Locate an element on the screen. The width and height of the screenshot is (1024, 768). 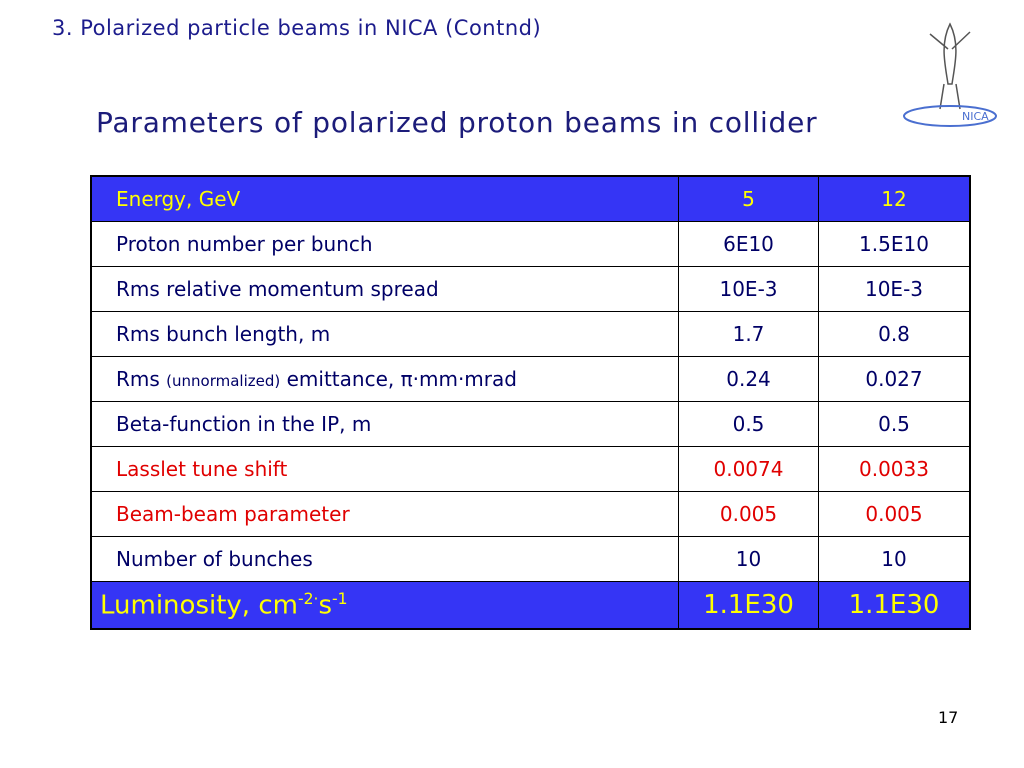
table-row: Beam-beam parameter 0.005 0.005 is located at coordinates (530, 514).